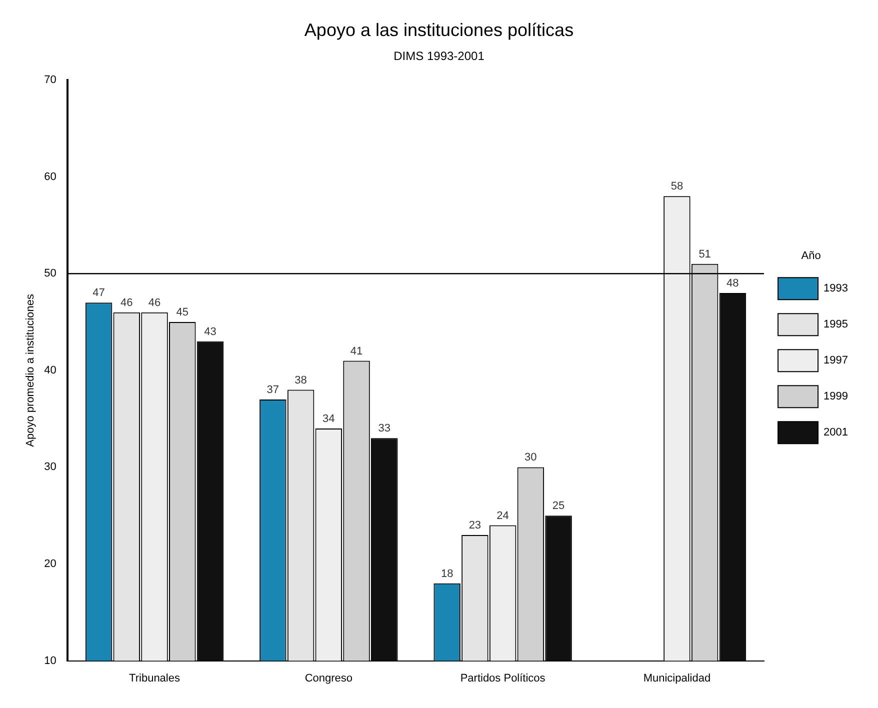 The image size is (878, 708). What do you see at coordinates (328, 678) in the screenshot?
I see `x-tick-label: Congreso` at bounding box center [328, 678].